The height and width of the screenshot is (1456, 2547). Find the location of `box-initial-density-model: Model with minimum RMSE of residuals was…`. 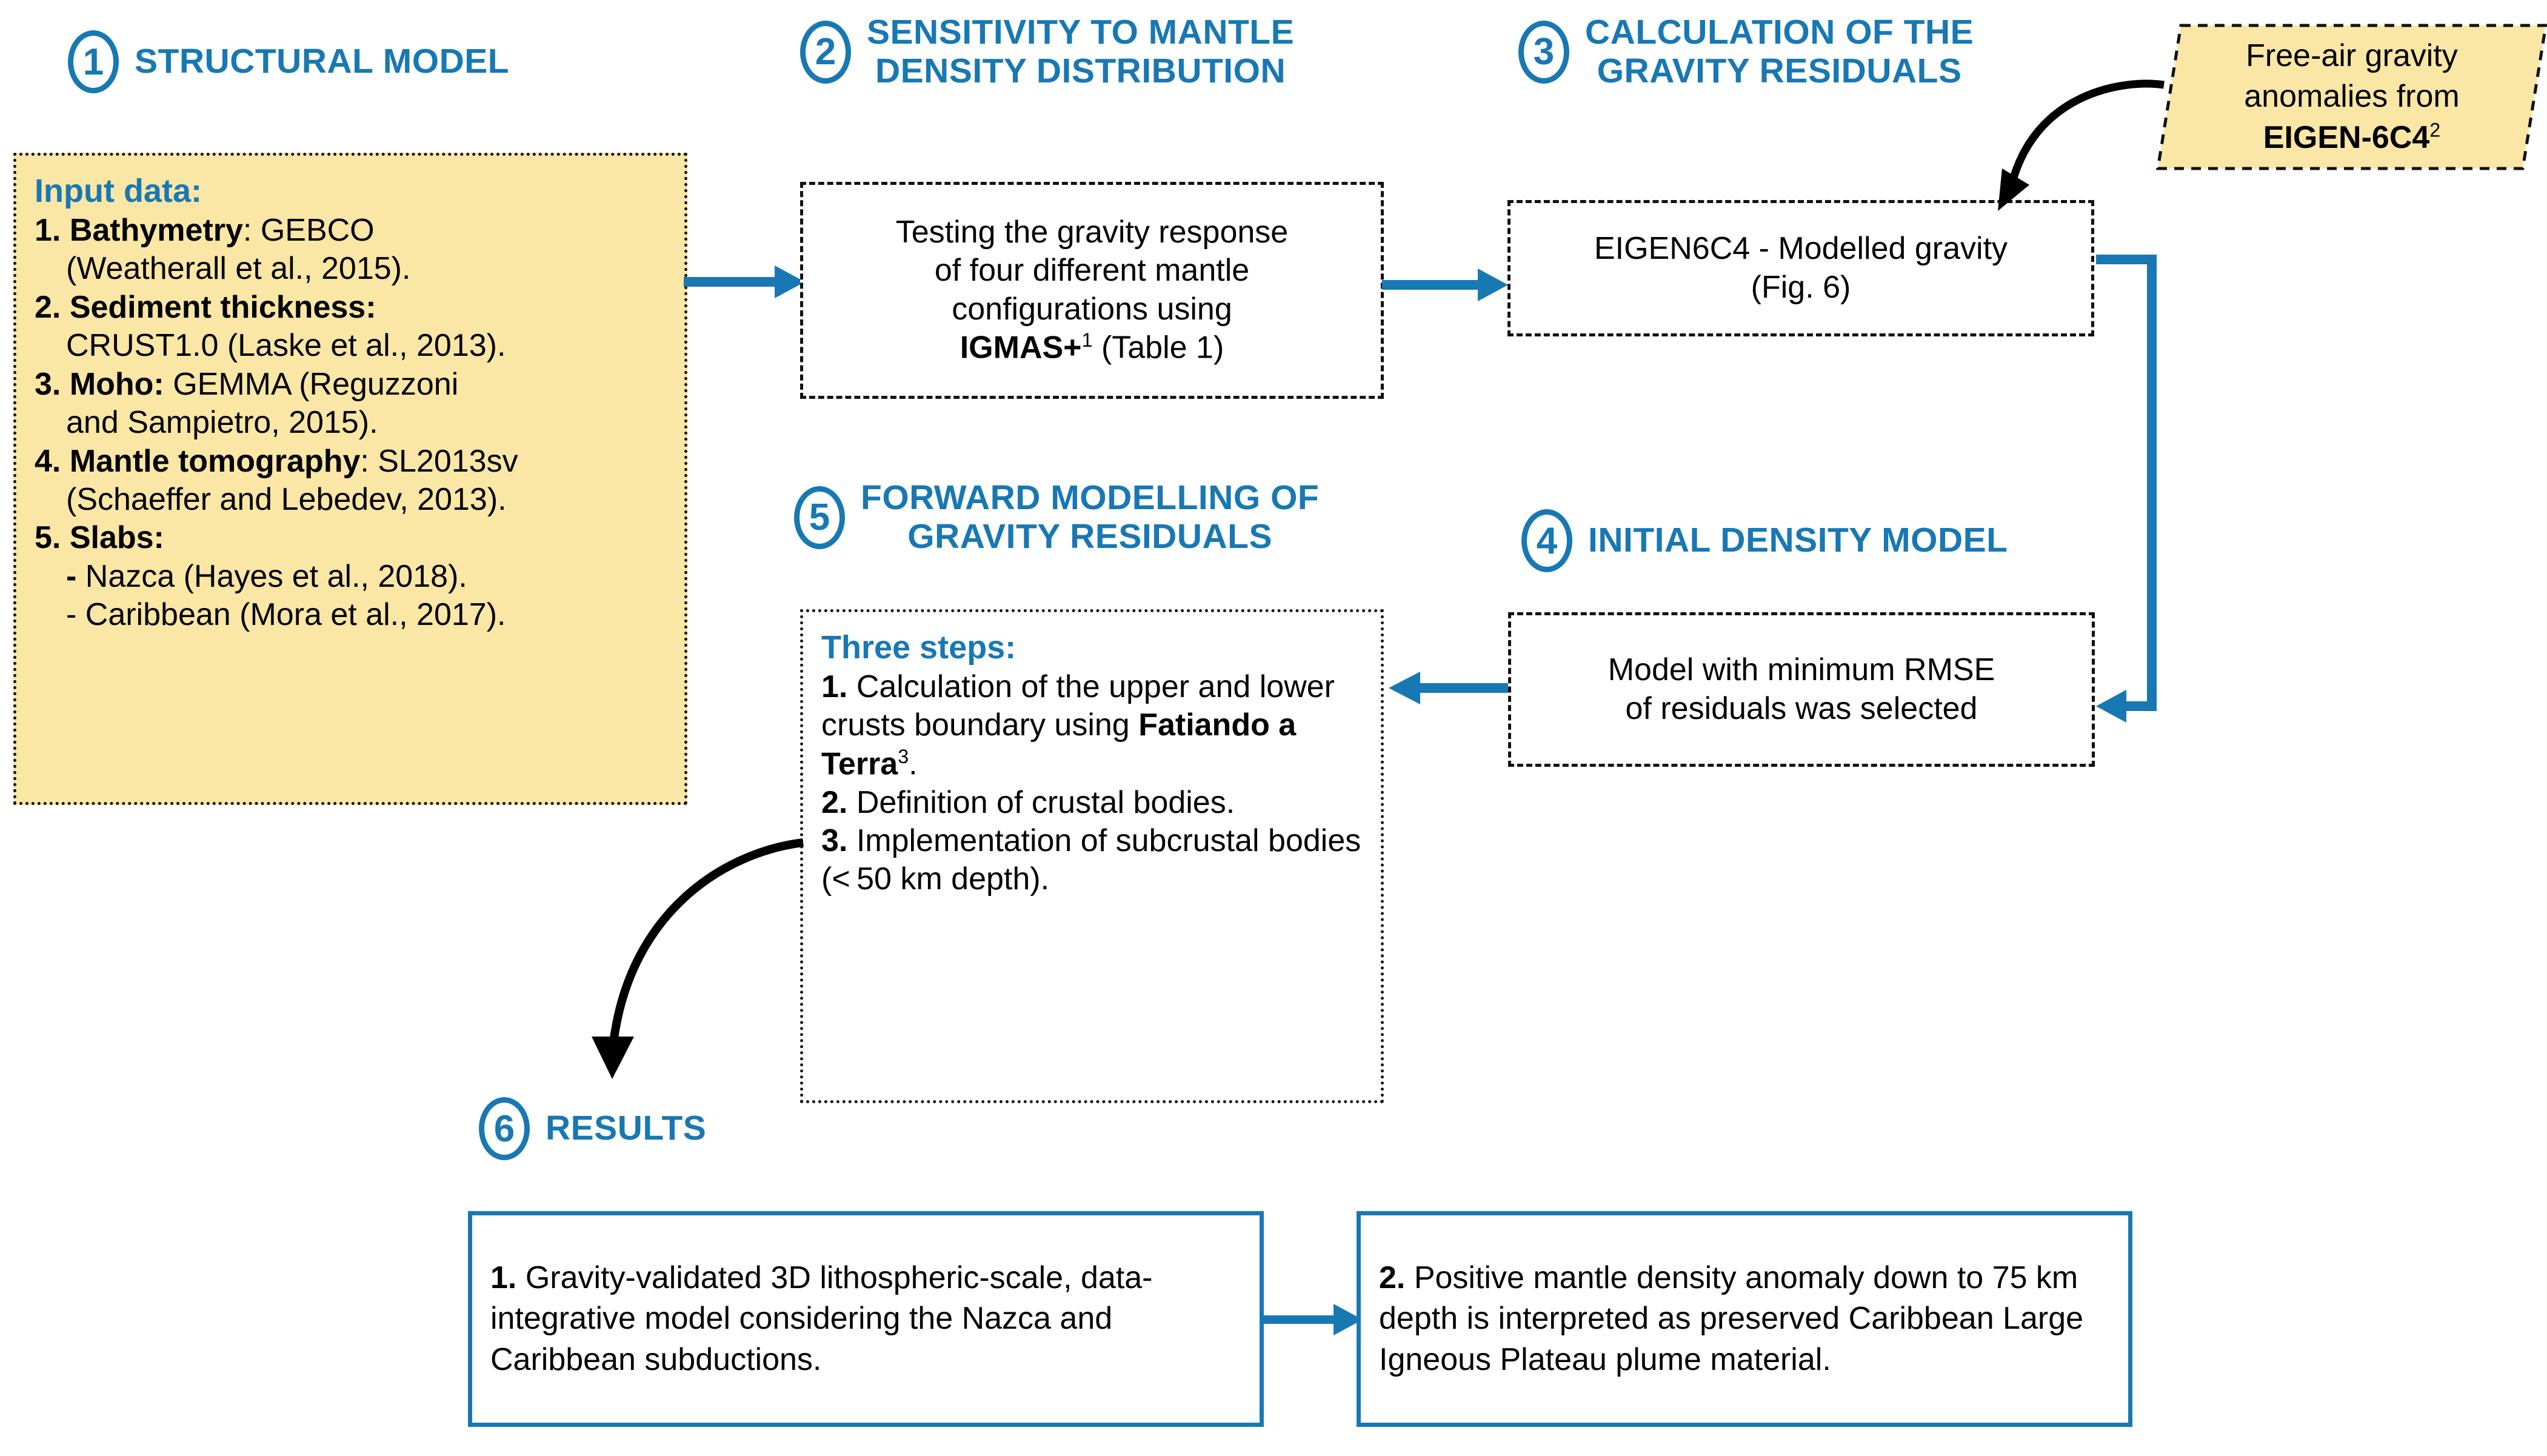

box-initial-density-model: Model with minimum RMSE of residuals was… is located at coordinates (1801, 689).